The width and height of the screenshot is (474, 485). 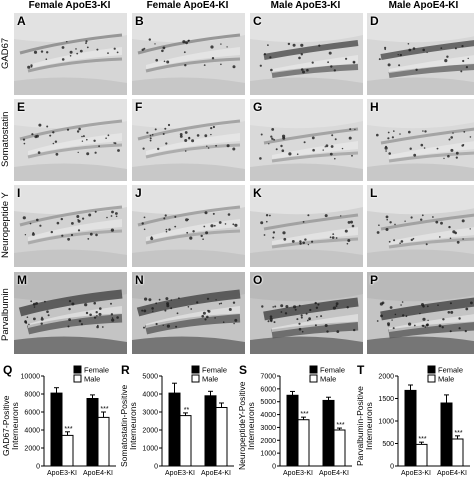 I want to click on panel-label: L, so click(x=374, y=193).